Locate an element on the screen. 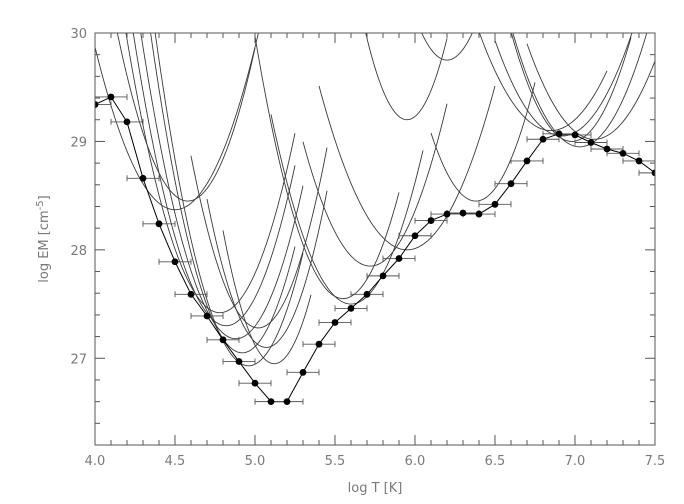  x-tick-label: 4.0 is located at coordinates (95, 461).